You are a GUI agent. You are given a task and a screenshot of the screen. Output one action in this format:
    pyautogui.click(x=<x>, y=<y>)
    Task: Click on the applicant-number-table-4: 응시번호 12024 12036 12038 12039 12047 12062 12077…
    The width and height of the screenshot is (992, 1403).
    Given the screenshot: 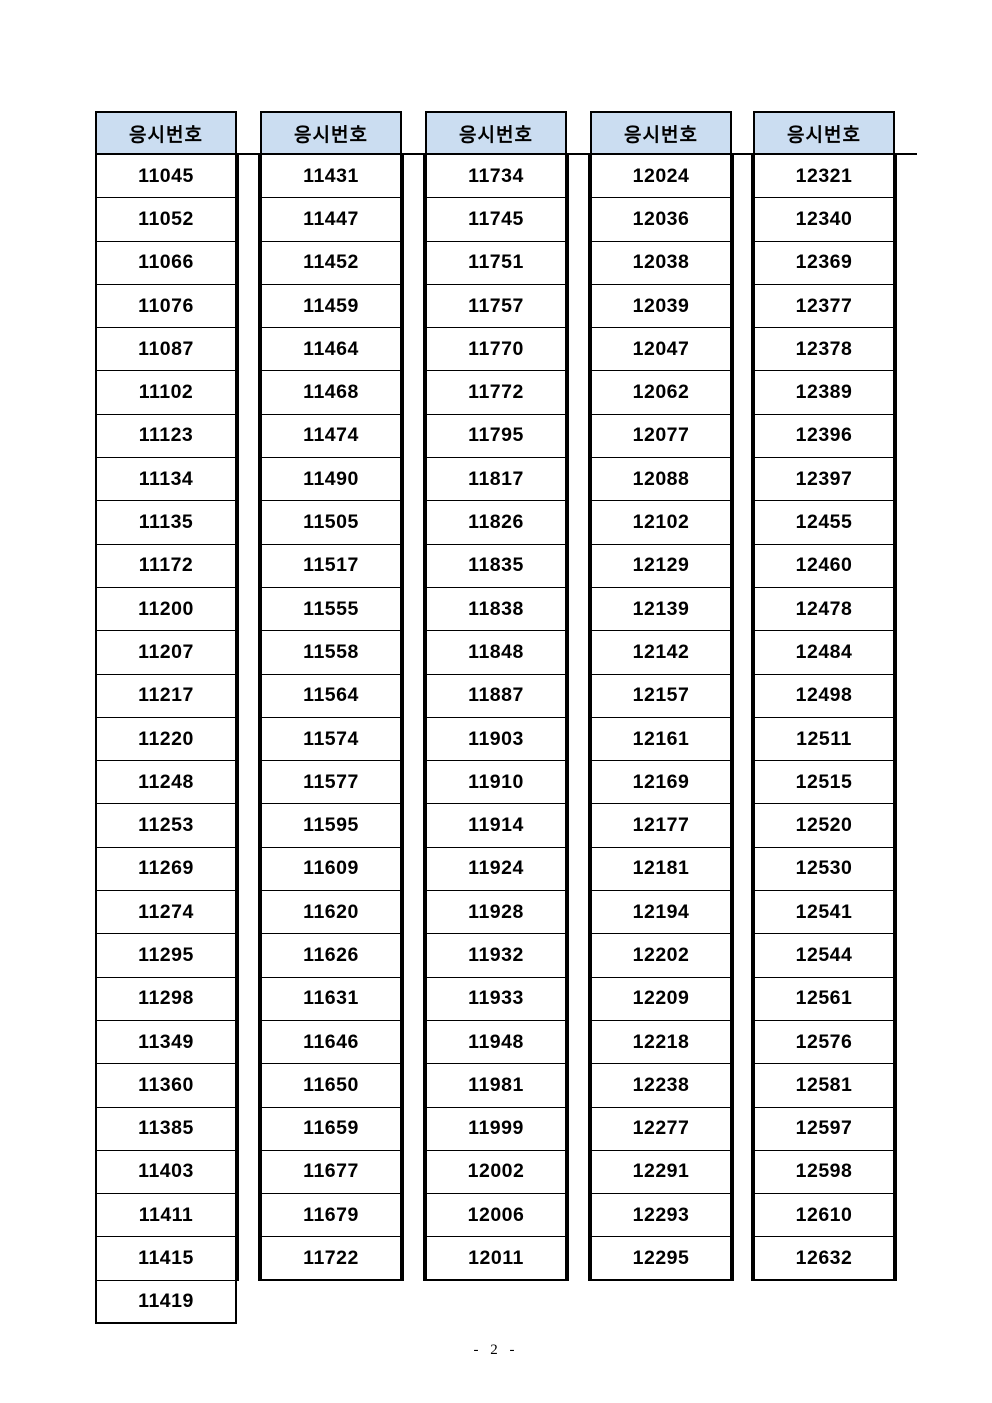 What is the action you would take?
    pyautogui.click(x=661, y=696)
    